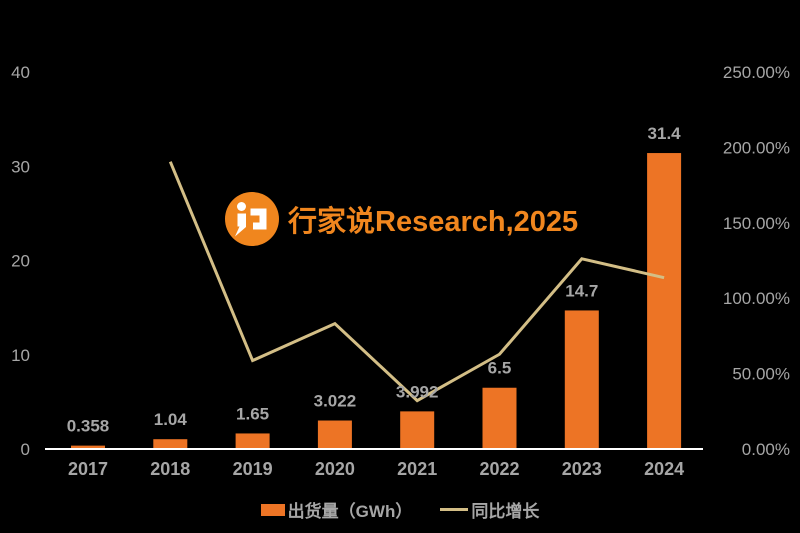 The width and height of the screenshot is (800, 533). I want to click on left-axis-tick: 10, so click(20, 355).